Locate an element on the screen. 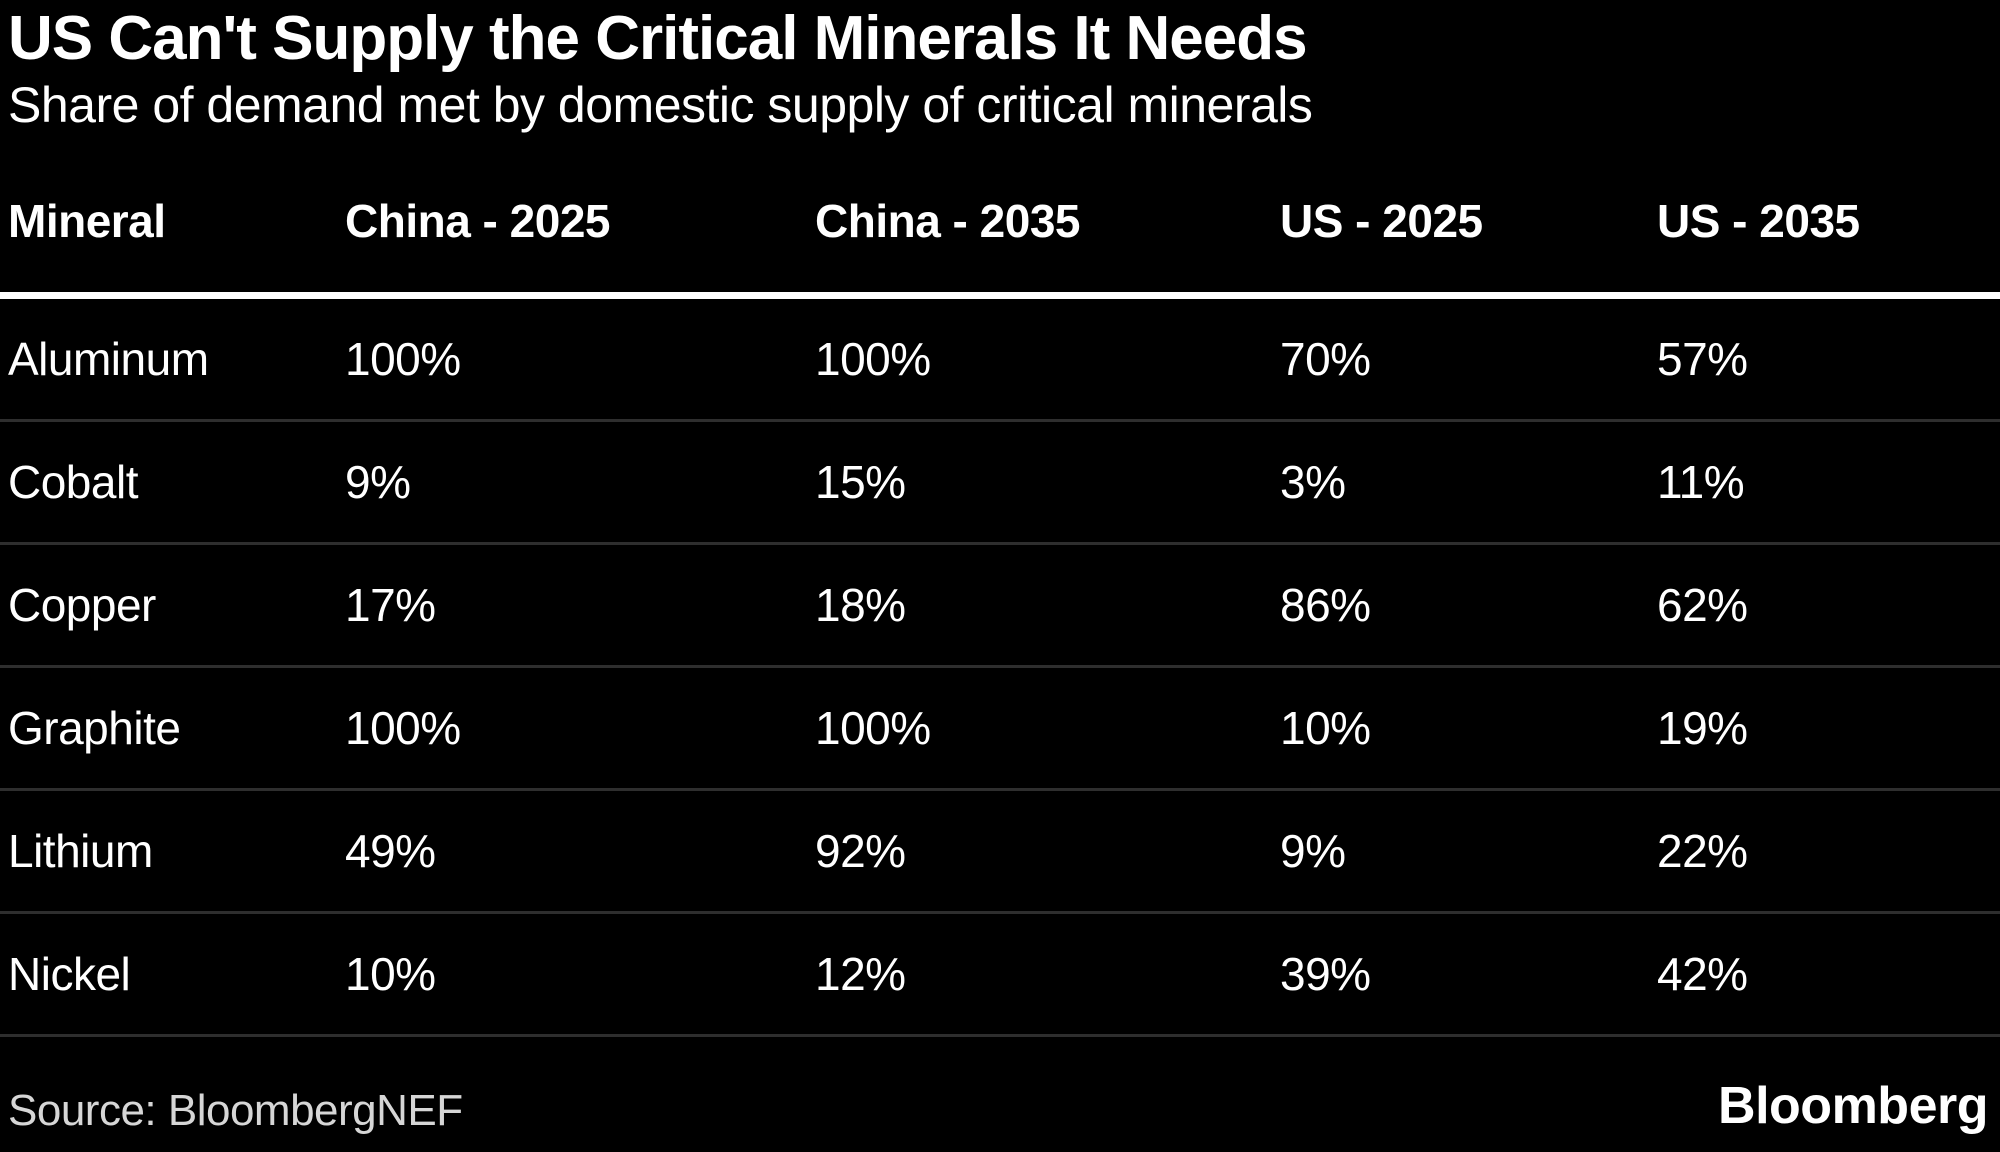 This screenshot has height=1152, width=2000. mineral-name-cell: Lithium is located at coordinates (80, 850).